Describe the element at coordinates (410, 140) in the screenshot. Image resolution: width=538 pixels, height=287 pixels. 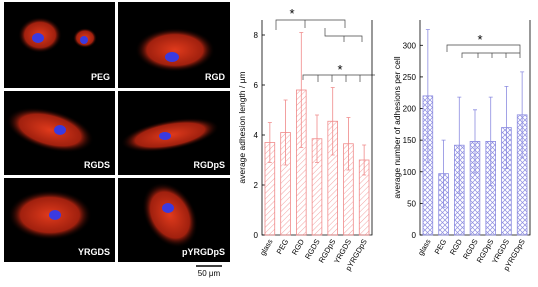
I see `y-tick-label: 150` at that location.